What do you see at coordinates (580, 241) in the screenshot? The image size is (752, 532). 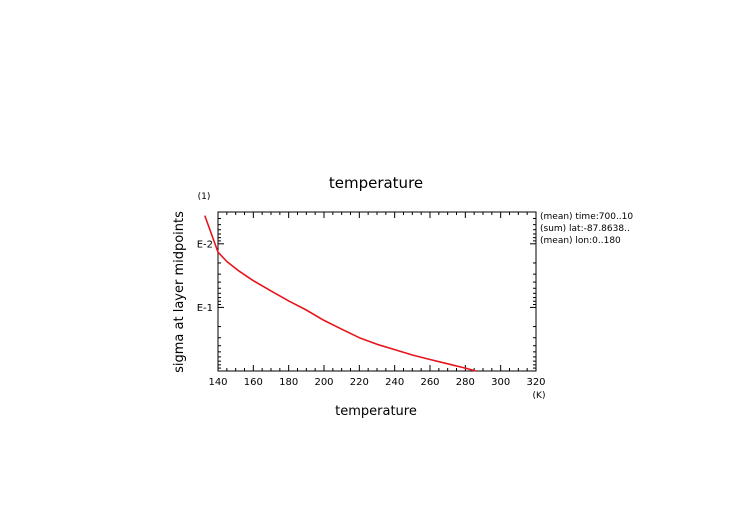 I see `annotation-lon: (mean) lon:0..180` at bounding box center [580, 241].